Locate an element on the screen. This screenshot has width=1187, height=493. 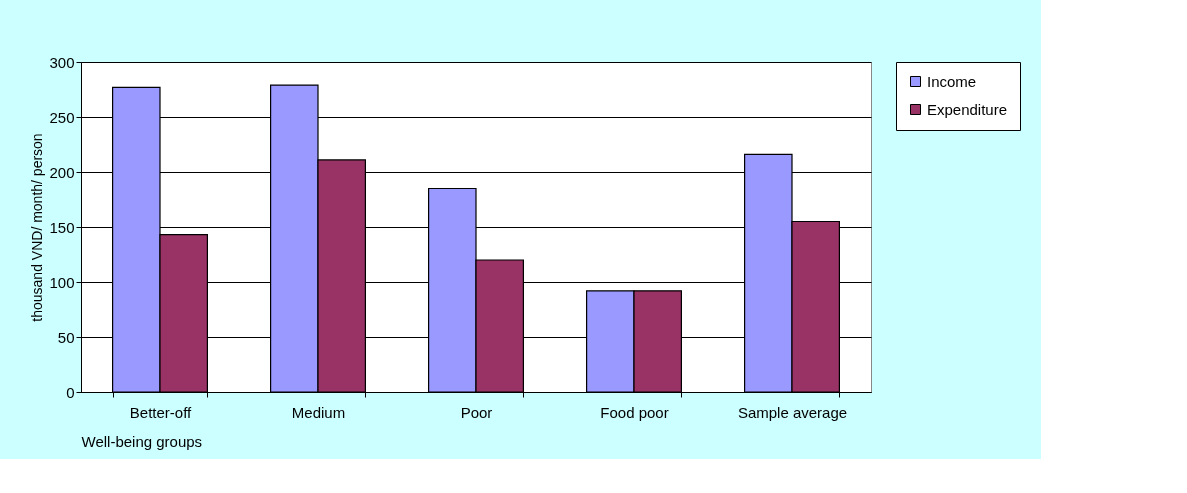
y-tick-label: 100 is located at coordinates (62, 282).